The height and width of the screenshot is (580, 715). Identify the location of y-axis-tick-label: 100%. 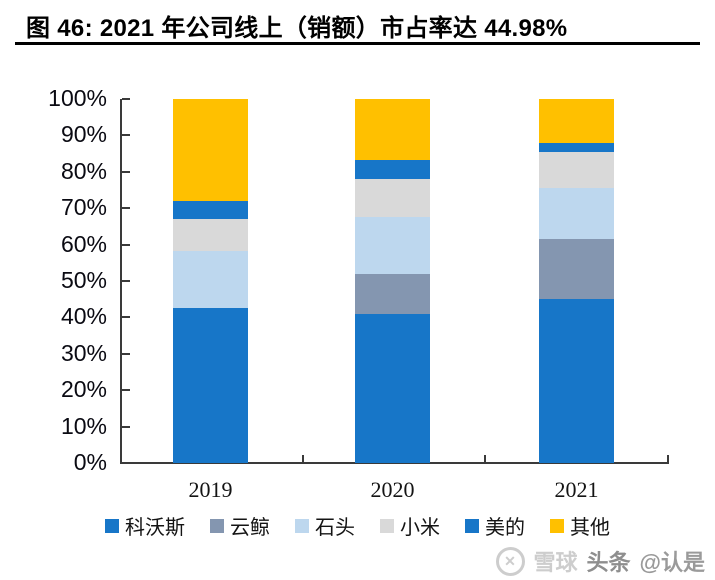
(77, 98).